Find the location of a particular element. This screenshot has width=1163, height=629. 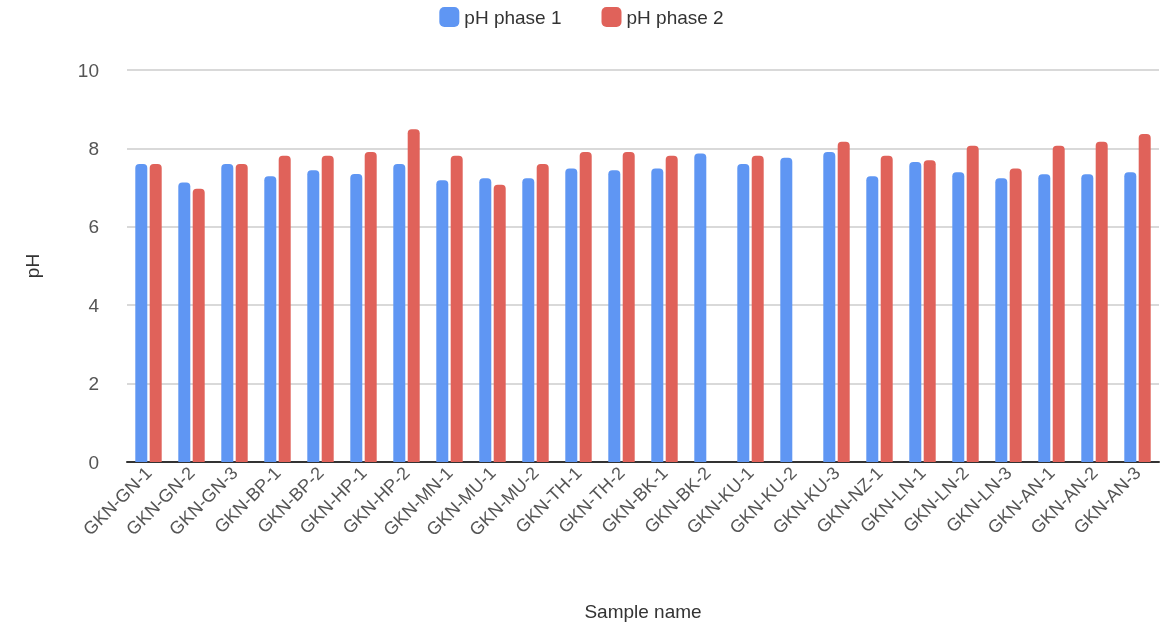

y-axis-title: pH is located at coordinates (32, 266).